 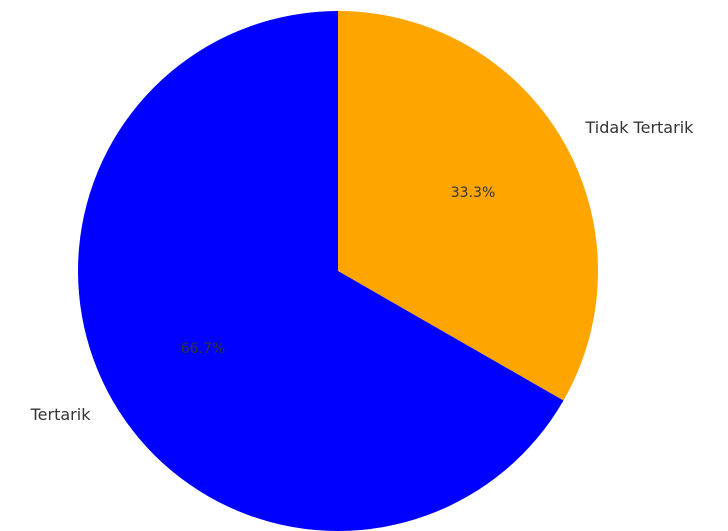 What do you see at coordinates (473, 193) in the screenshot?
I see `slice-percent-label: 33.3%` at bounding box center [473, 193].